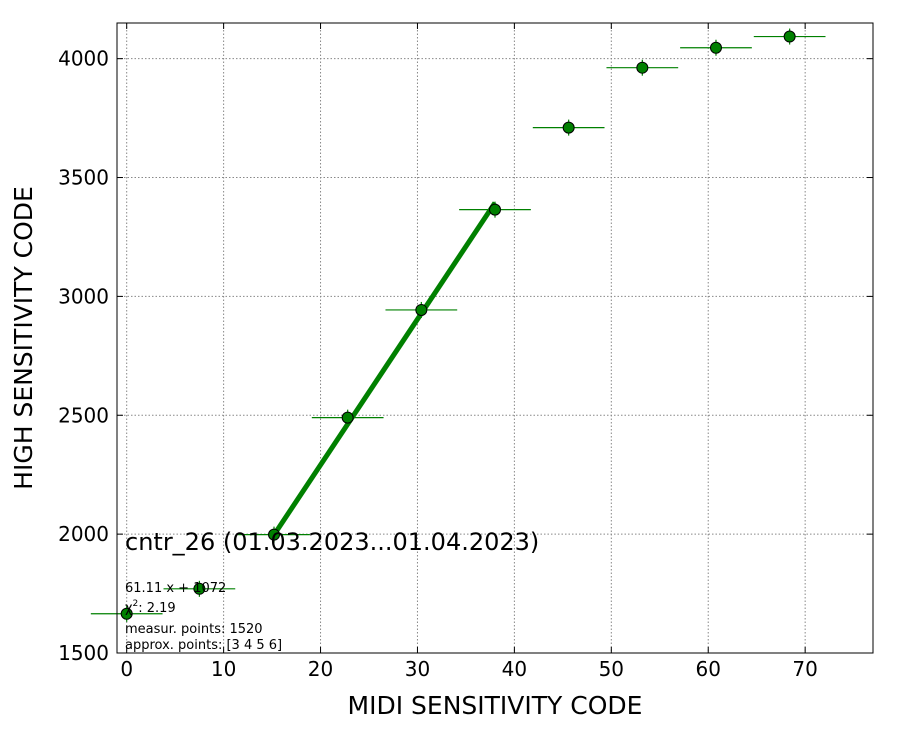 This screenshot has width=900, height=750. I want to click on x-tick-label: 50, so click(611, 669).